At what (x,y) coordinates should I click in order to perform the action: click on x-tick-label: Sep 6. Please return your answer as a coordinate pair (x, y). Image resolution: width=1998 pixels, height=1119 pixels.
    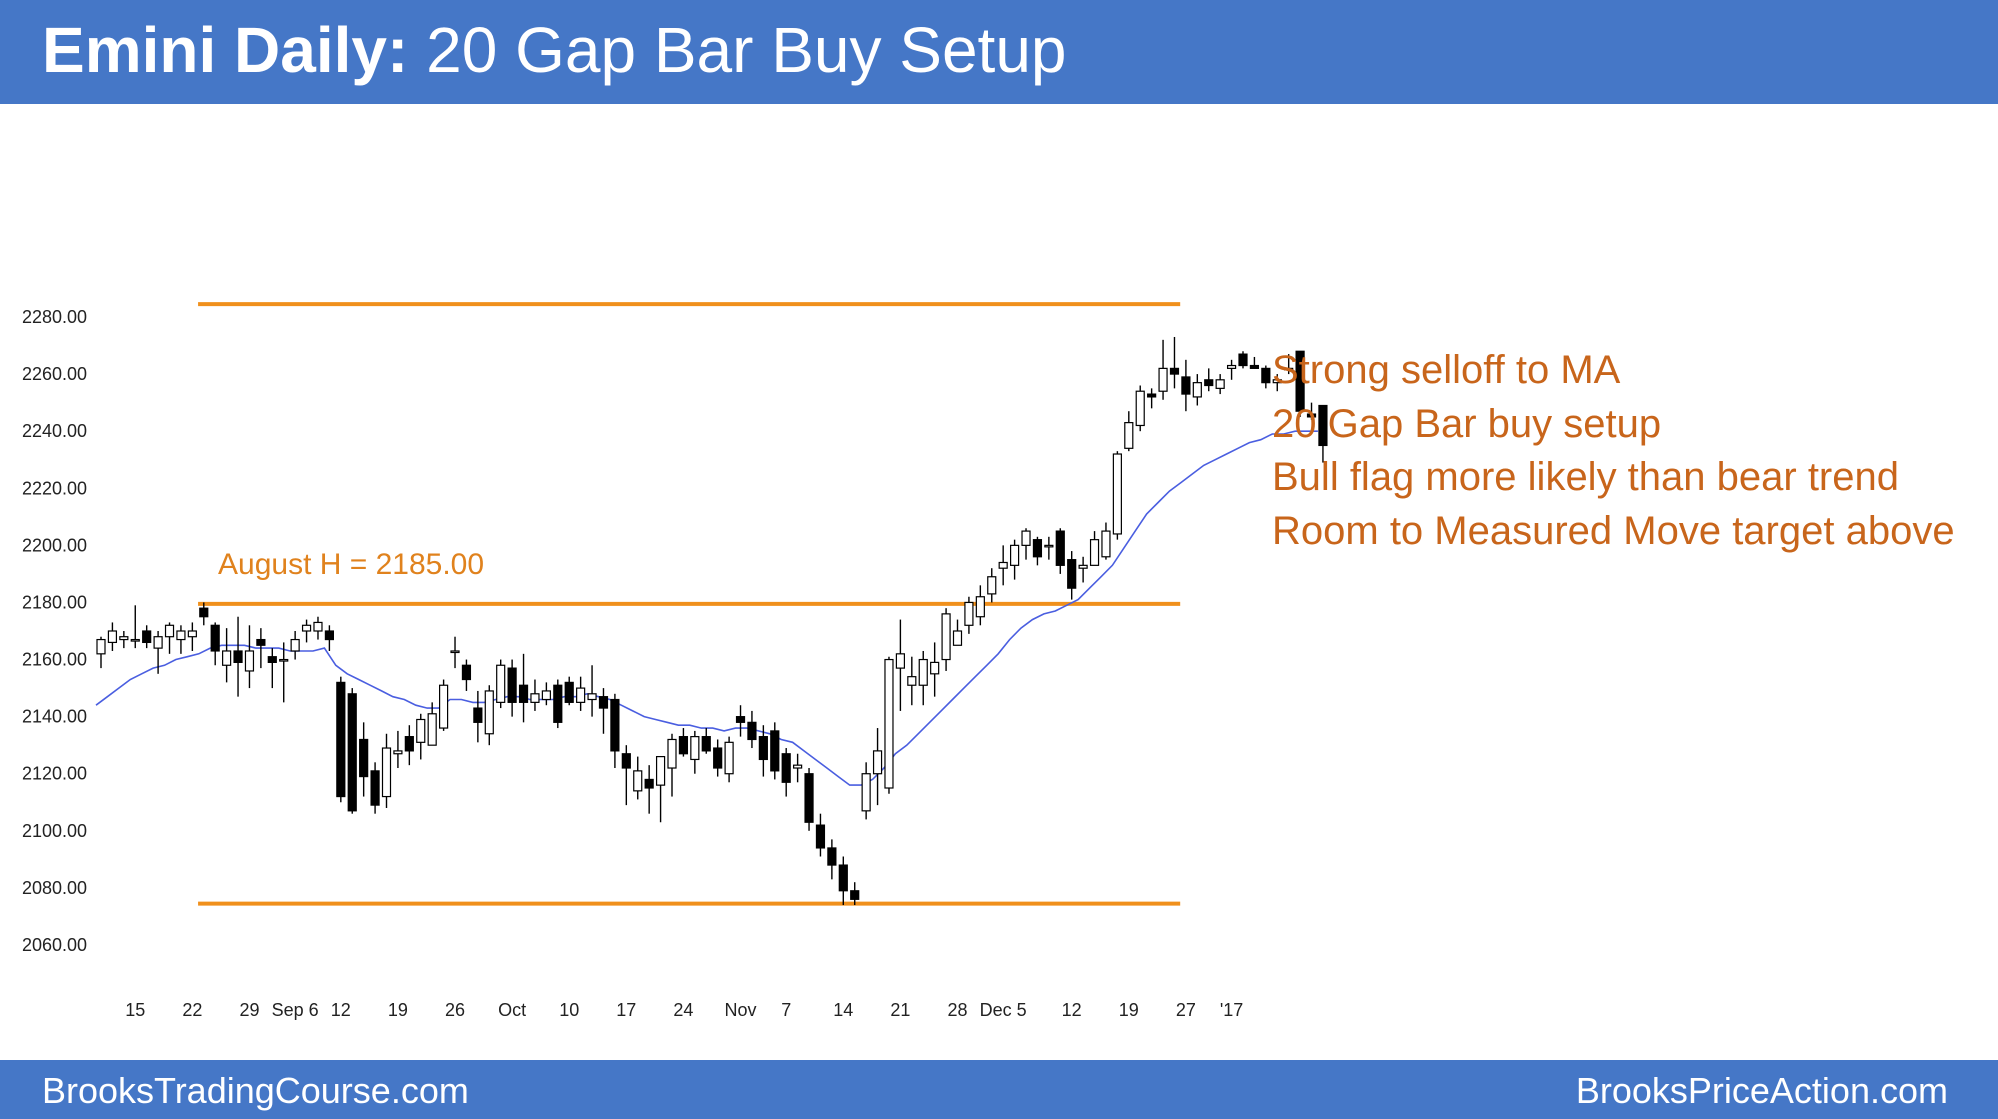
    Looking at the image, I should click on (295, 1010).